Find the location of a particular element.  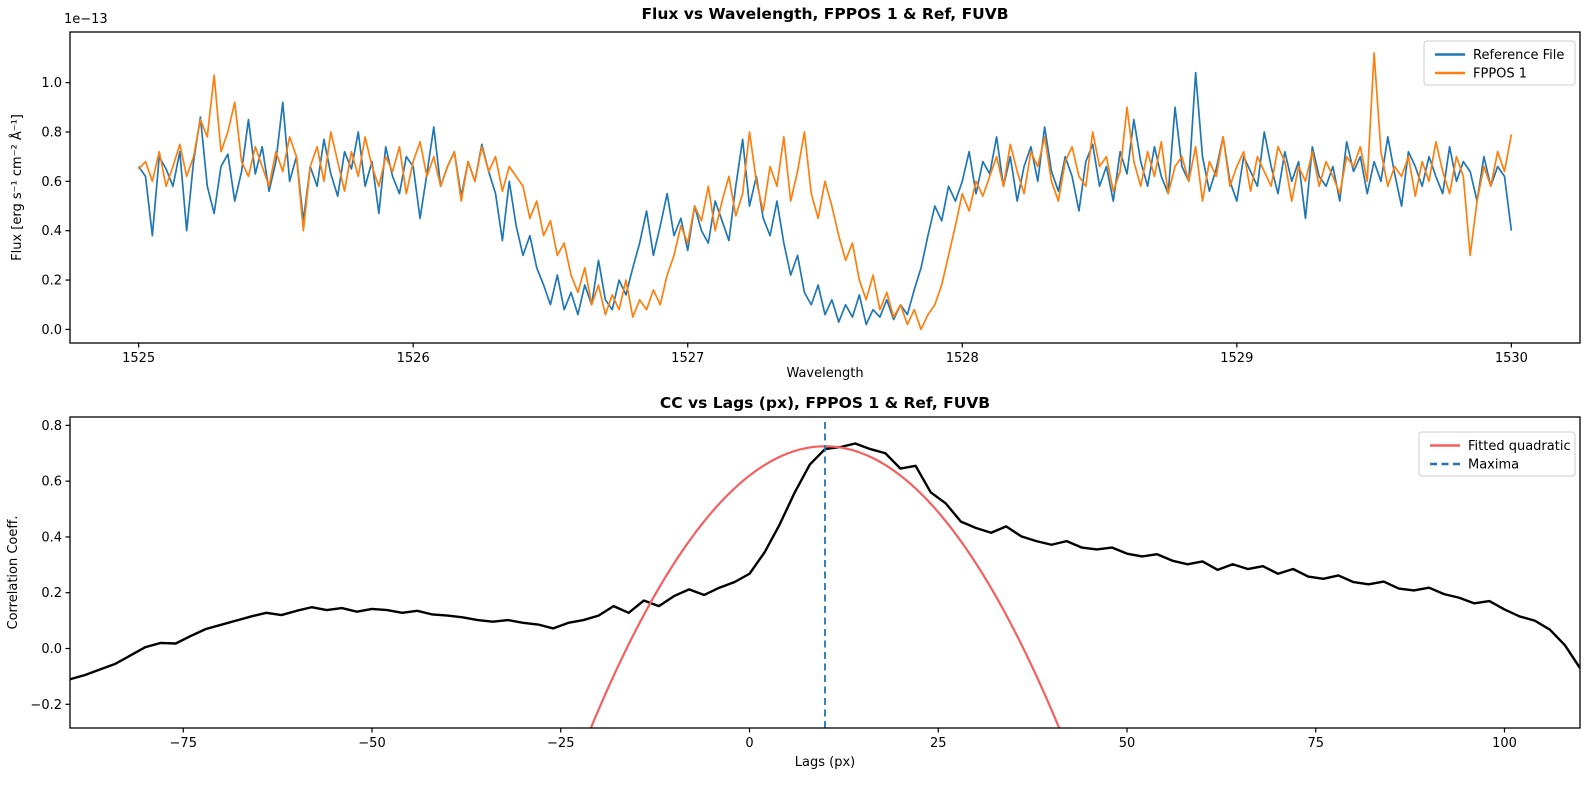

y-axis-label: Correlation Coeff. is located at coordinates (13, 573).